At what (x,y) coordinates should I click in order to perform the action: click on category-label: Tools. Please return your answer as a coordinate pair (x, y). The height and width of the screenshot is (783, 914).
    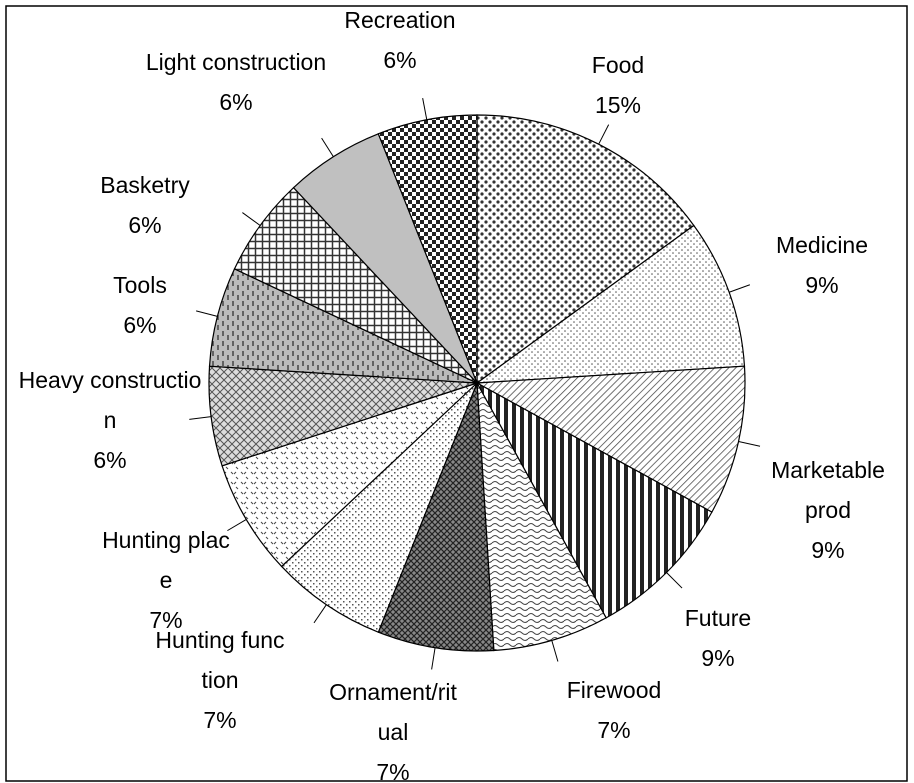
    Looking at the image, I should click on (140, 285).